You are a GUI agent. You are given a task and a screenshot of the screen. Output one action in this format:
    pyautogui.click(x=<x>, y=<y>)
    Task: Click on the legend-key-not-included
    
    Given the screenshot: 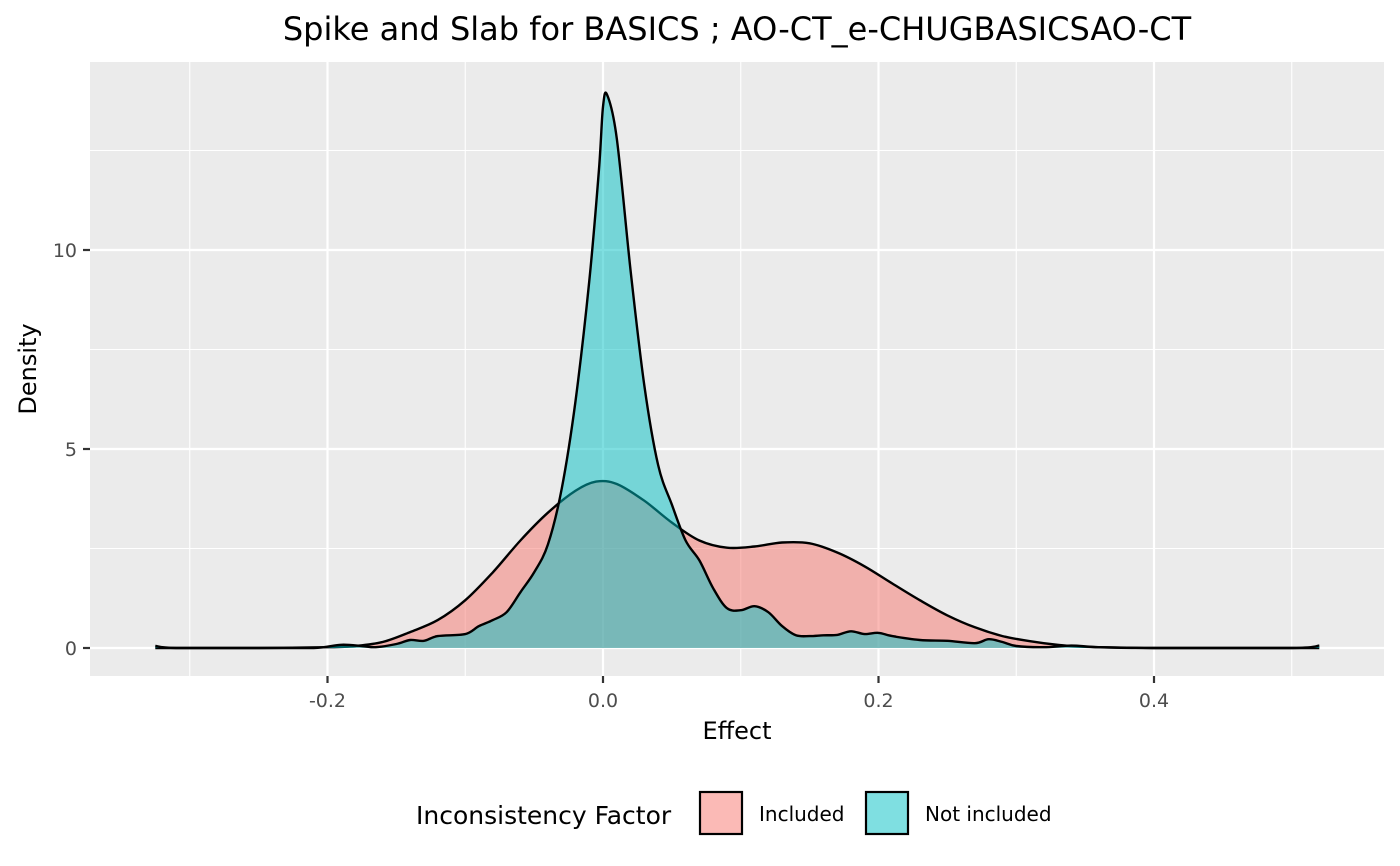 What is the action you would take?
    pyautogui.click(x=887, y=813)
    